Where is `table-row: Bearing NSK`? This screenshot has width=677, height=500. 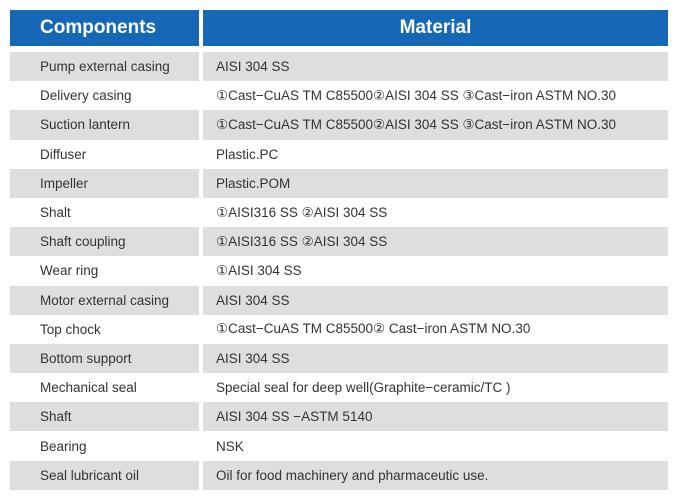
table-row: Bearing NSK is located at coordinates (339, 445).